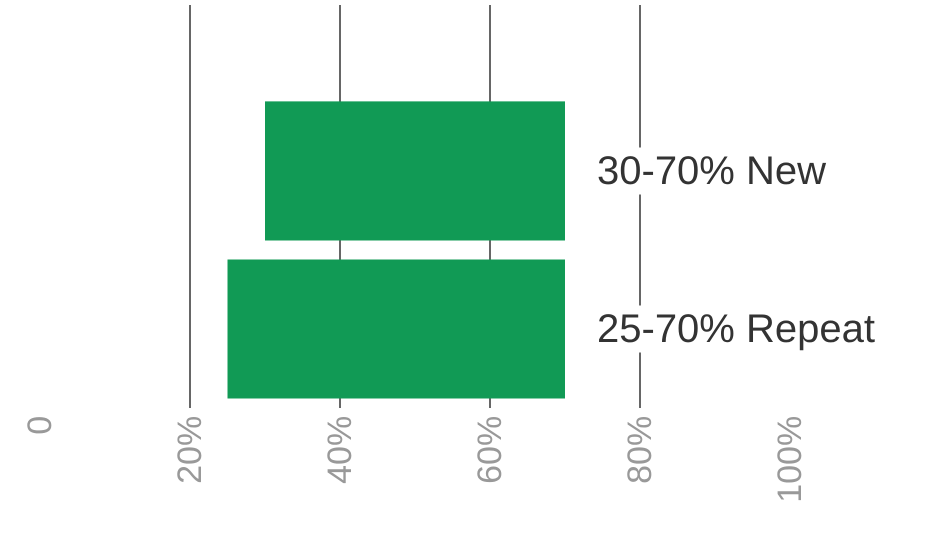 The image size is (950, 558). I want to click on x-tick-label: 40%, so click(340, 450).